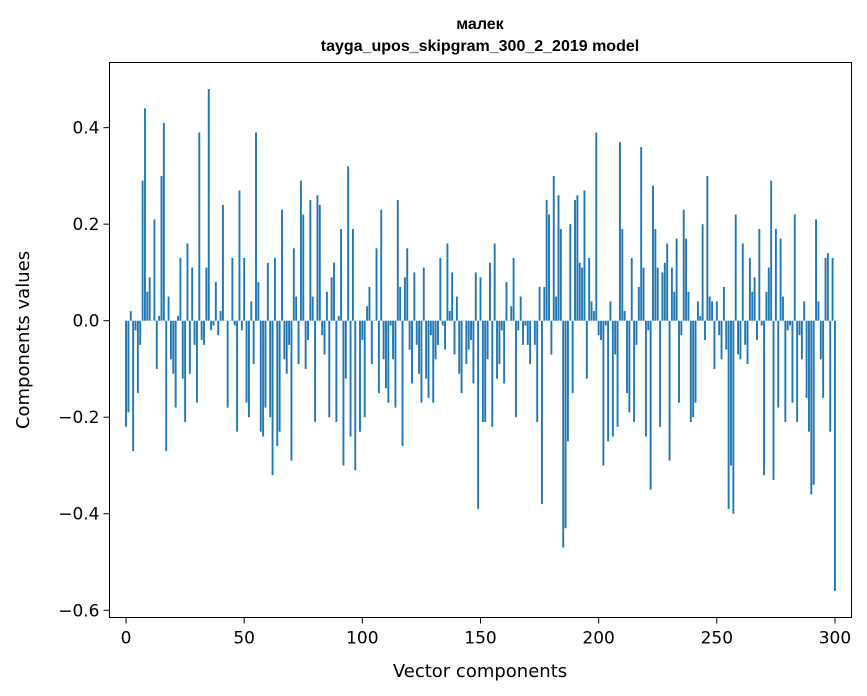 The image size is (867, 696). What do you see at coordinates (78, 418) in the screenshot?
I see `y-tick-label: −0.2` at bounding box center [78, 418].